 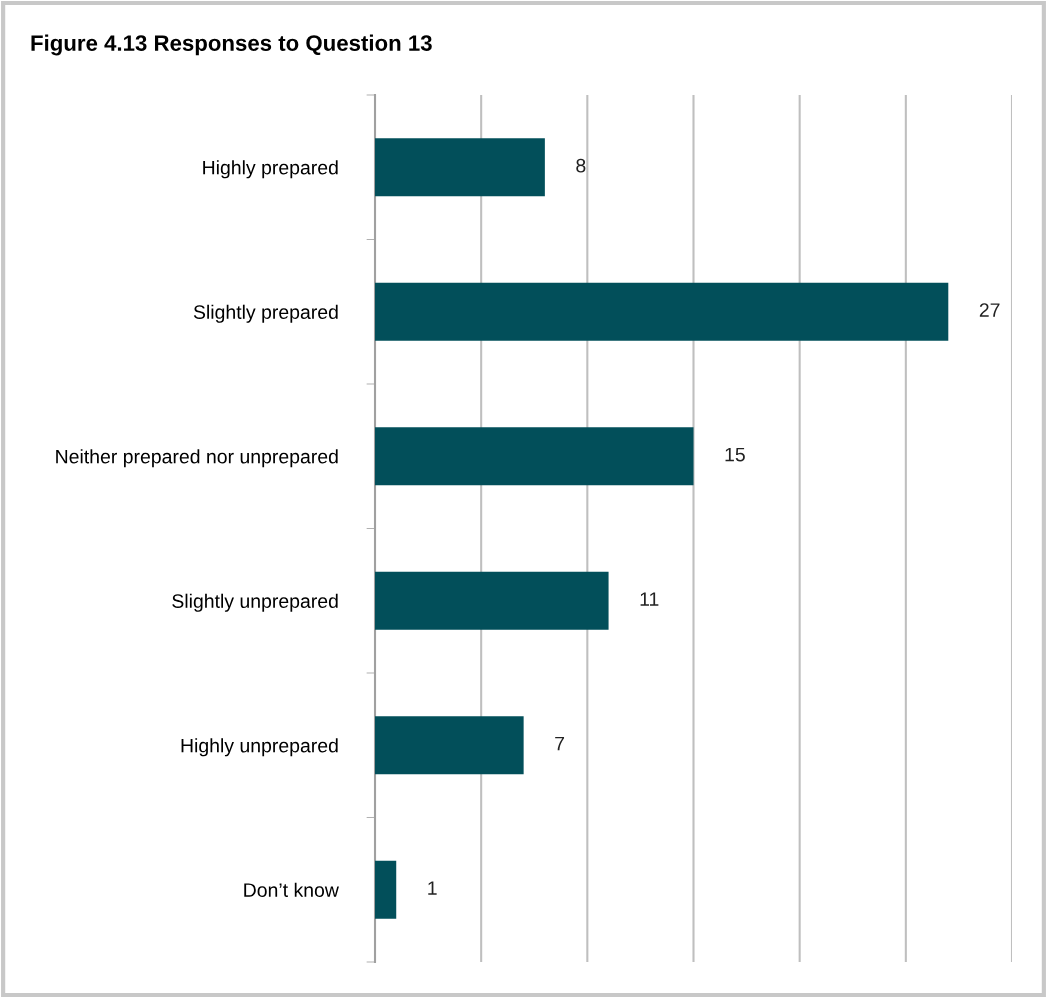 I want to click on y-tick-label: Don’t know, so click(x=291, y=889).